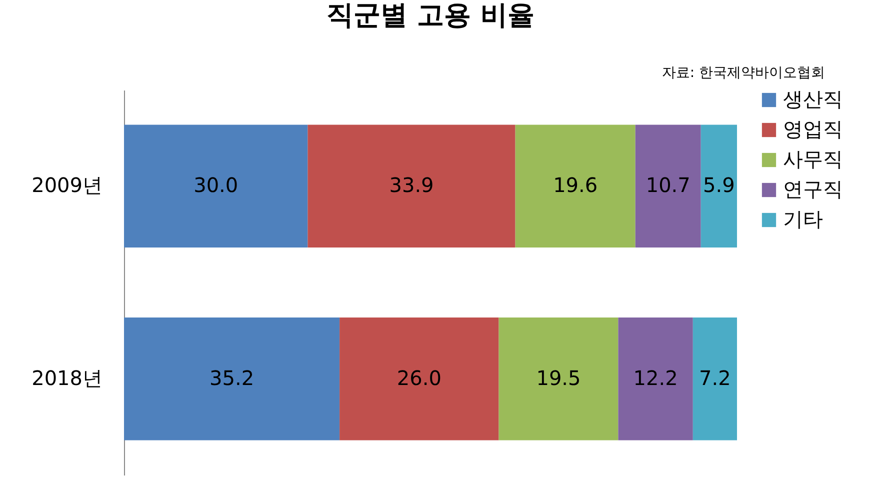  Describe the element at coordinates (813, 189) in the screenshot. I see `legend-label: 연구직` at that location.